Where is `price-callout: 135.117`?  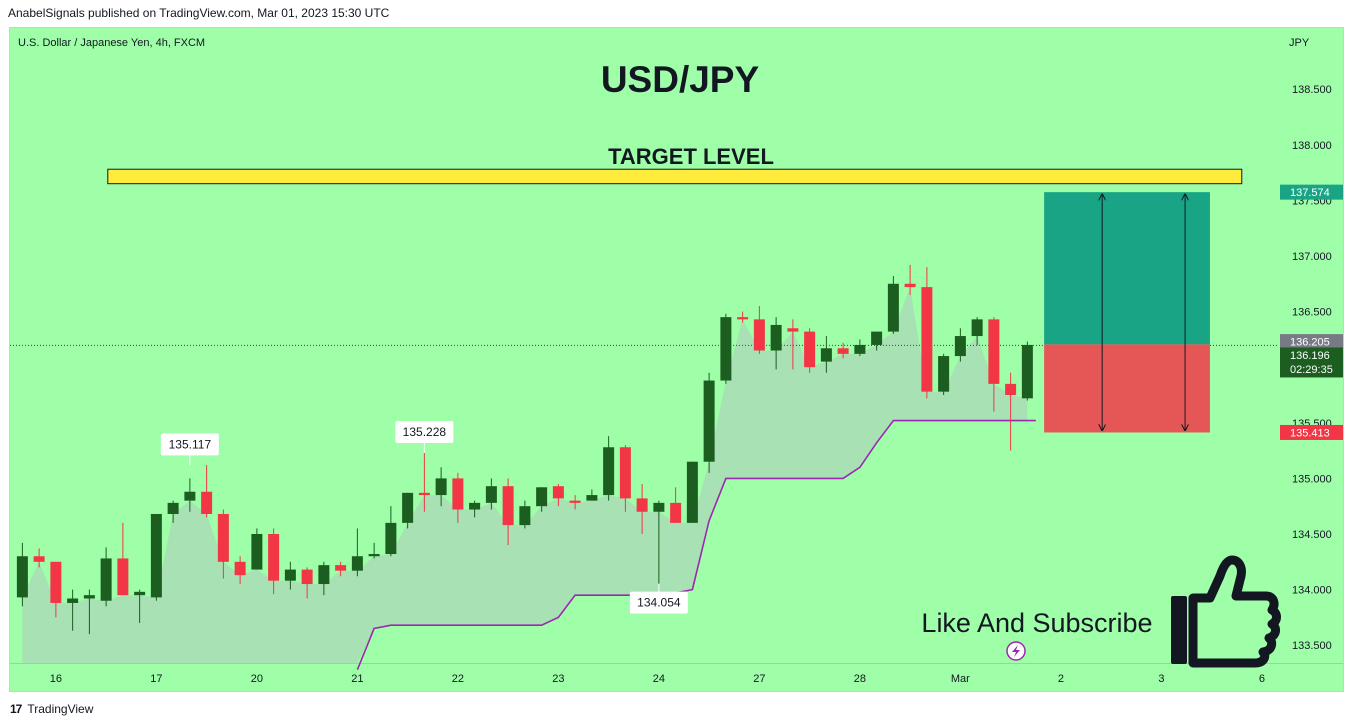
price-callout: 135.117 is located at coordinates (189, 449).